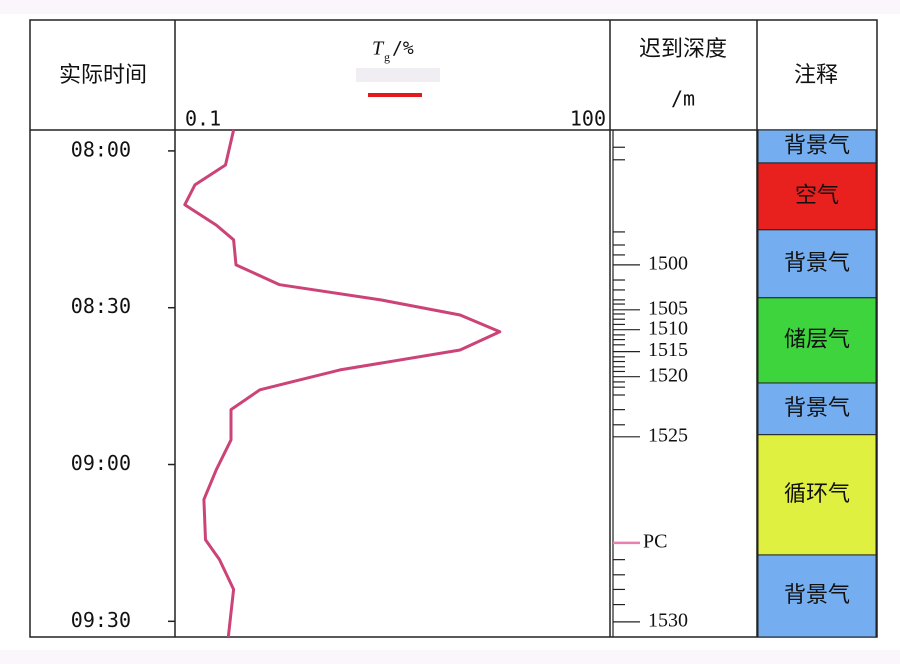 This screenshot has width=900, height=664. What do you see at coordinates (816, 75) in the screenshot?
I see `notes-header: 注释` at bounding box center [816, 75].